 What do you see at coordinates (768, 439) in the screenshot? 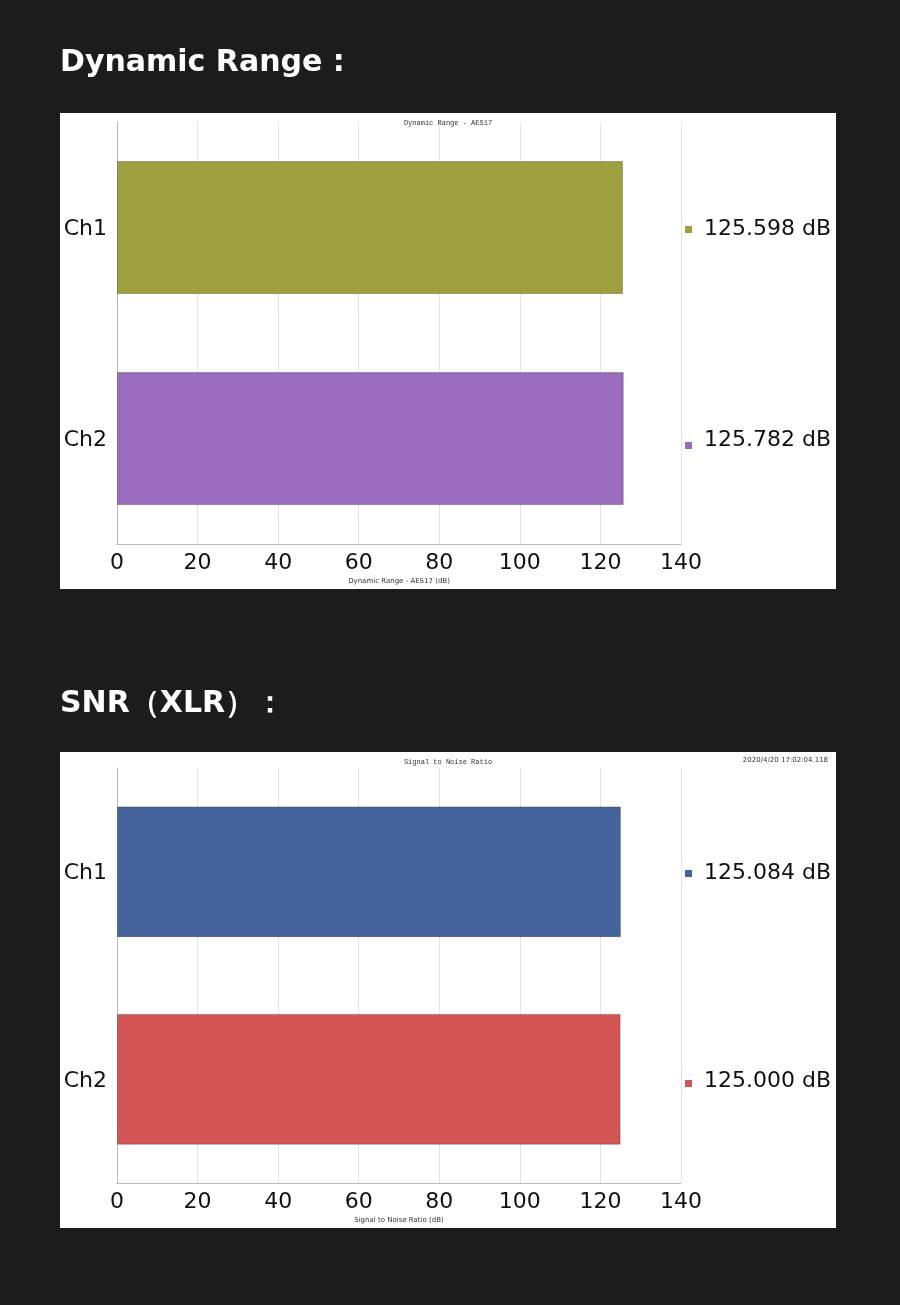
I see `data-label: 125.782 dB` at bounding box center [768, 439].